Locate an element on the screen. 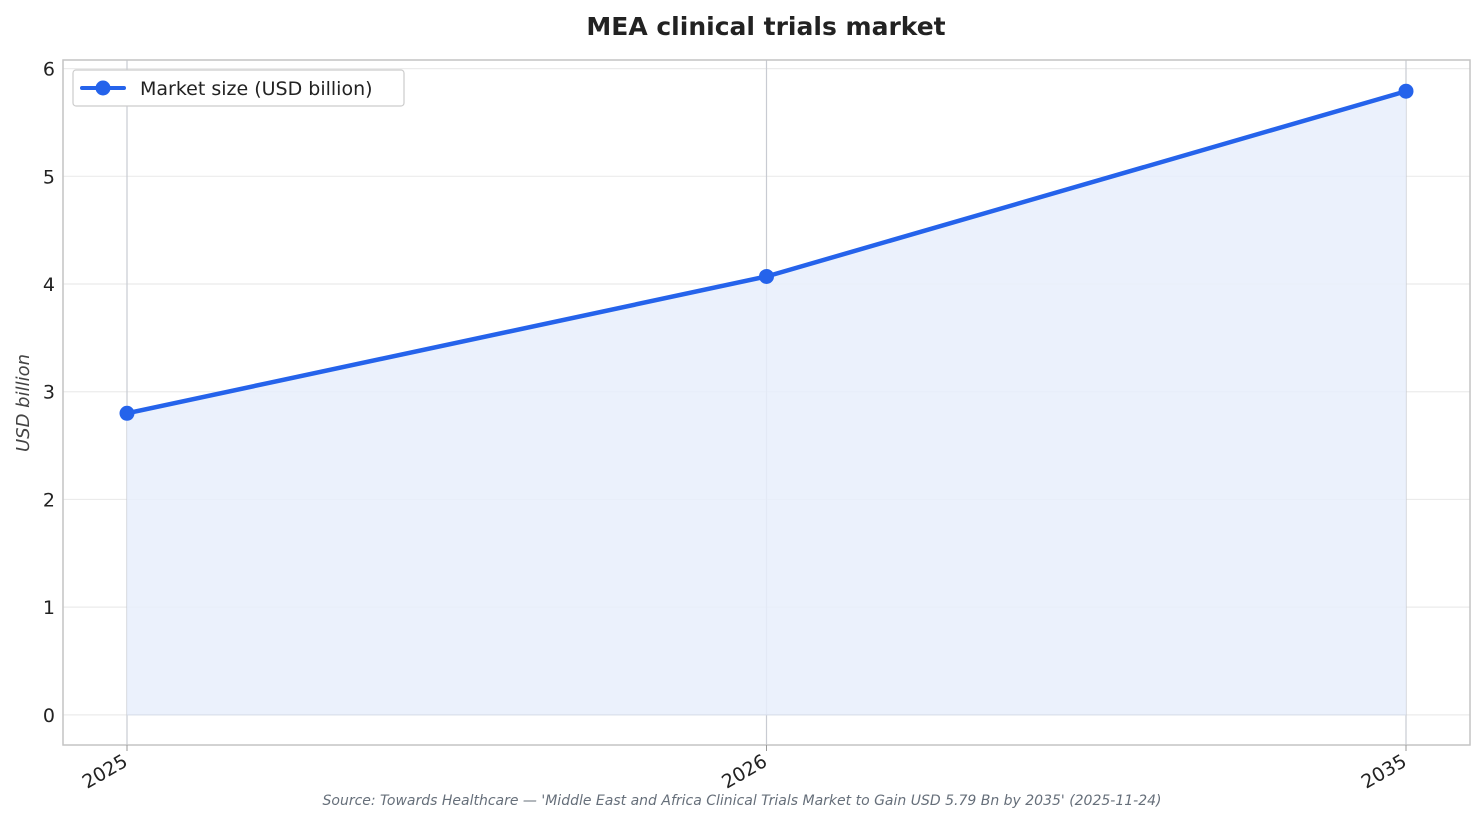 This screenshot has height=823, width=1484. x-tick-label: 2026 is located at coordinates (744, 771).